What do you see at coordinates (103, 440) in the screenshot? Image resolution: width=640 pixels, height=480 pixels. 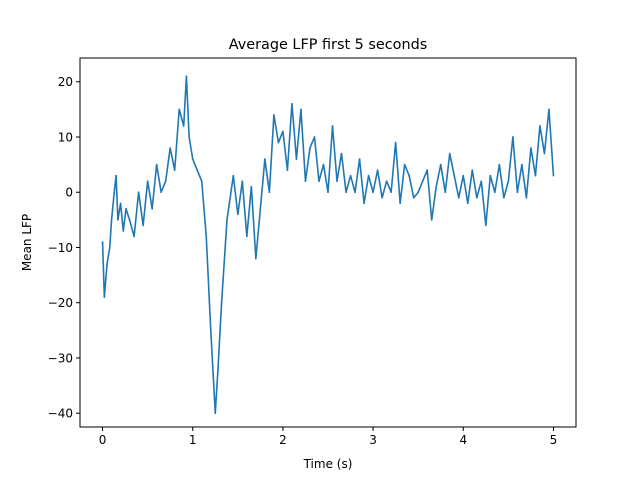 I see `x-tick-label: 0` at bounding box center [103, 440].